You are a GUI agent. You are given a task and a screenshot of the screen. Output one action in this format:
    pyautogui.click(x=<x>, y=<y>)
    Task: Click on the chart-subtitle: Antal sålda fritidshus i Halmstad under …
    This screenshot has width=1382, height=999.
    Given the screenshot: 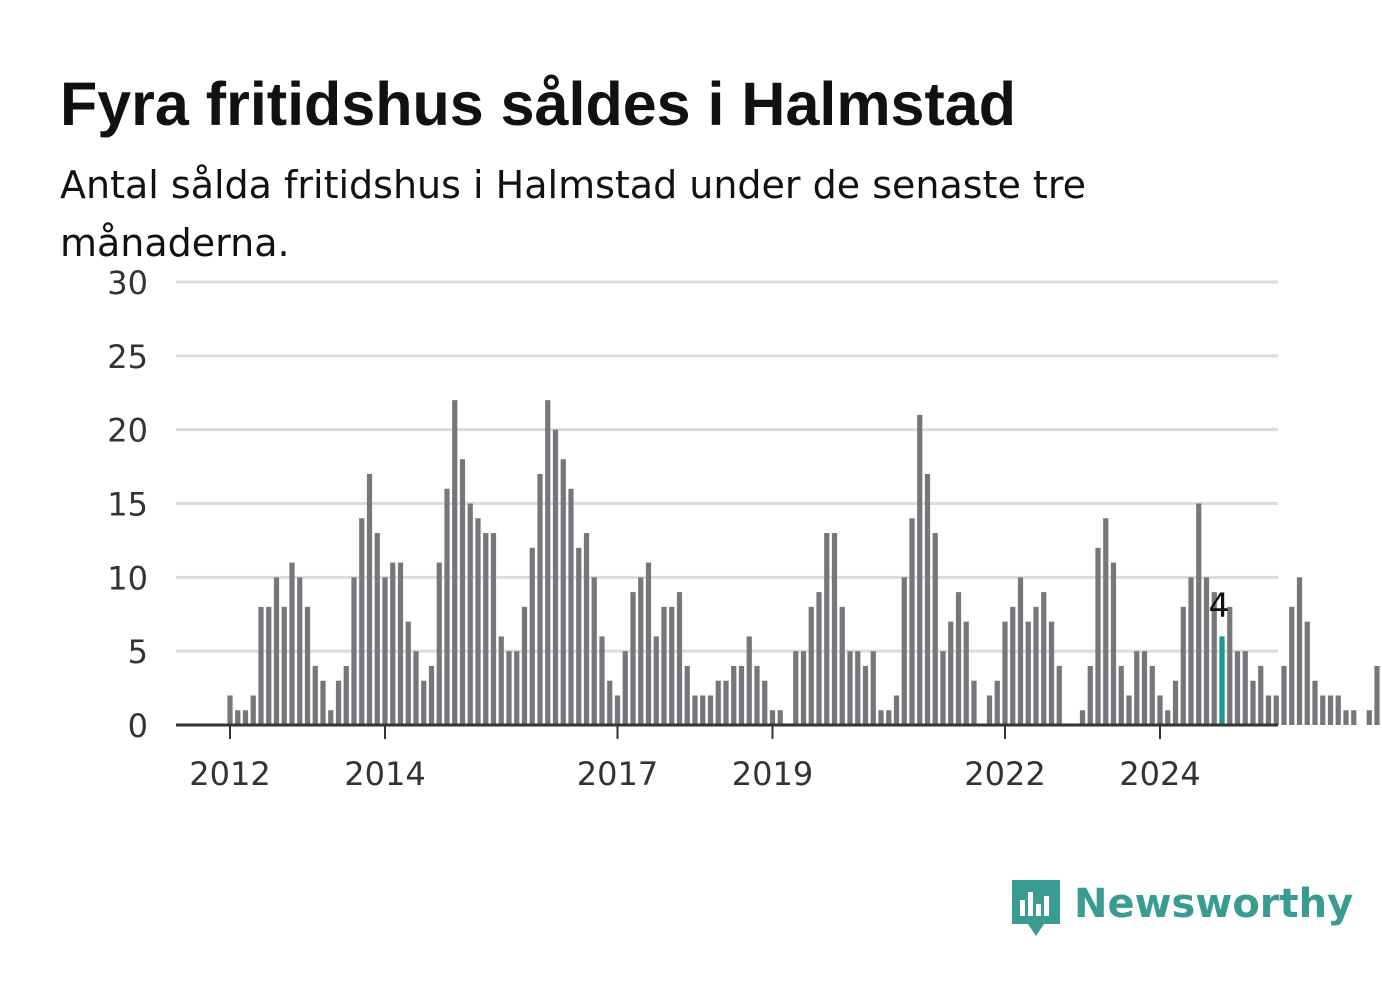 What is the action you would take?
    pyautogui.click(x=573, y=214)
    